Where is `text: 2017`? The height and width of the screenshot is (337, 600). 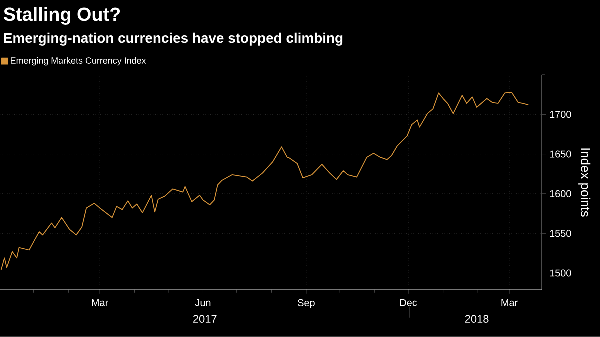 text: 2017 is located at coordinates (205, 319).